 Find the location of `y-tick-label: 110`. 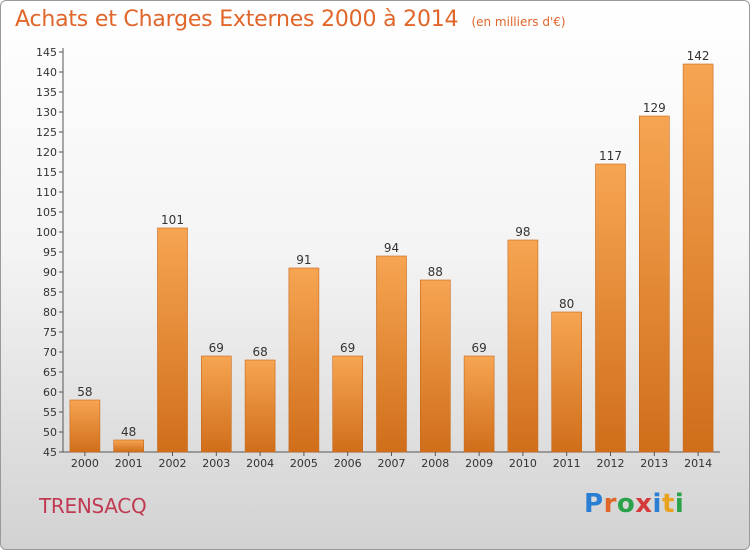

y-tick-label: 110 is located at coordinates (46, 192).